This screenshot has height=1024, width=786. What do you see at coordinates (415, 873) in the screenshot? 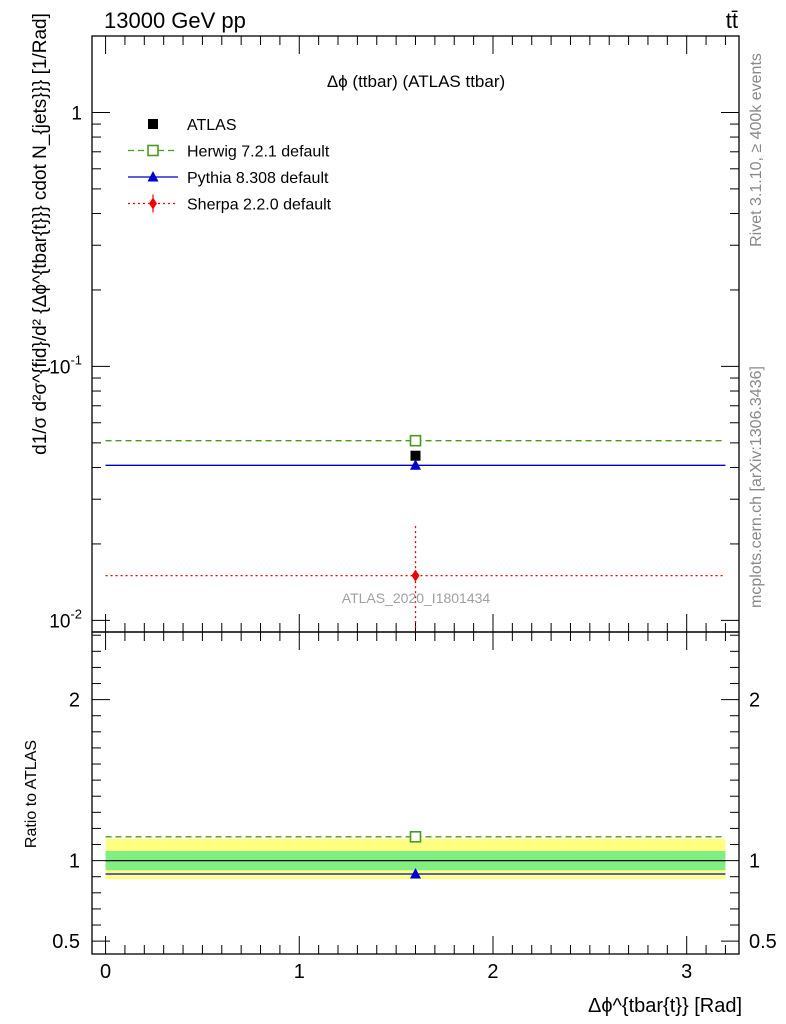
I see `ratio-pythia-marker` at bounding box center [415, 873].